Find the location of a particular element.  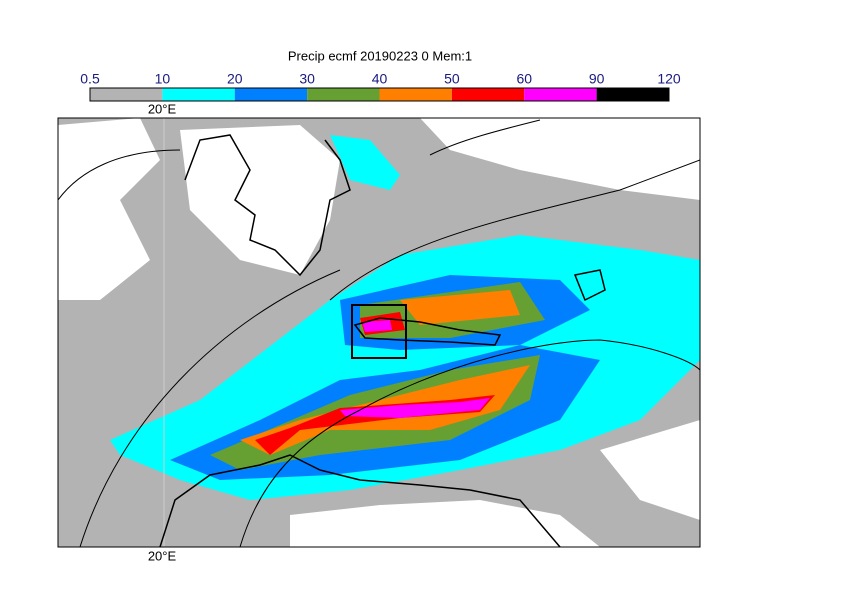

colorbar: 0.5 10 20 30 40 50 60 90 120 is located at coordinates (380, 86).